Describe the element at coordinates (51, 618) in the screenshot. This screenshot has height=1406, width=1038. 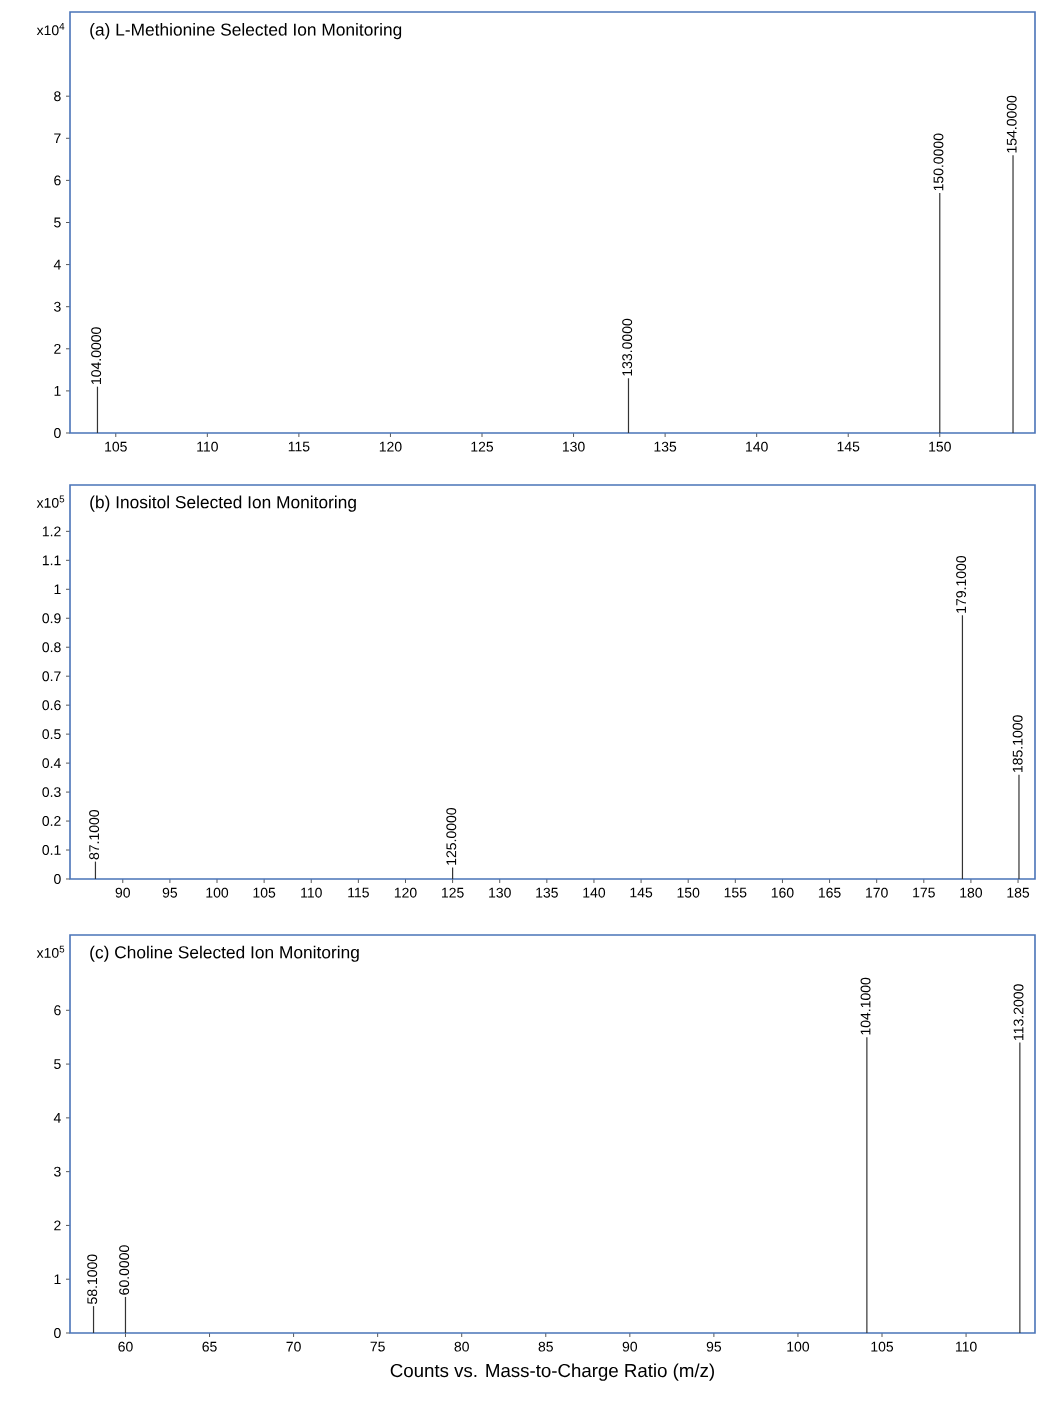
I see `y-tick-label: 0.9` at that location.